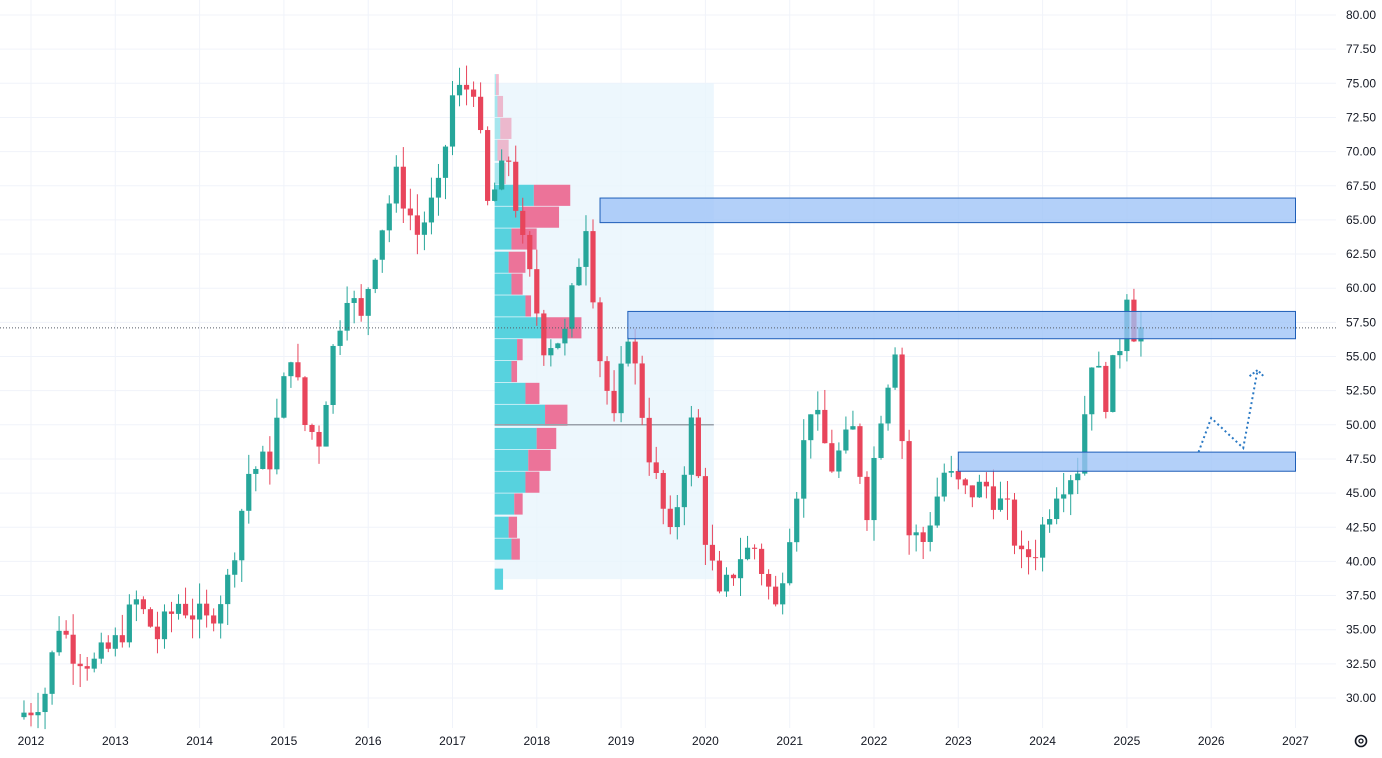 The height and width of the screenshot is (758, 1382). What do you see at coordinates (1361, 527) in the screenshot?
I see `y-tick-label: 42.50` at bounding box center [1361, 527].